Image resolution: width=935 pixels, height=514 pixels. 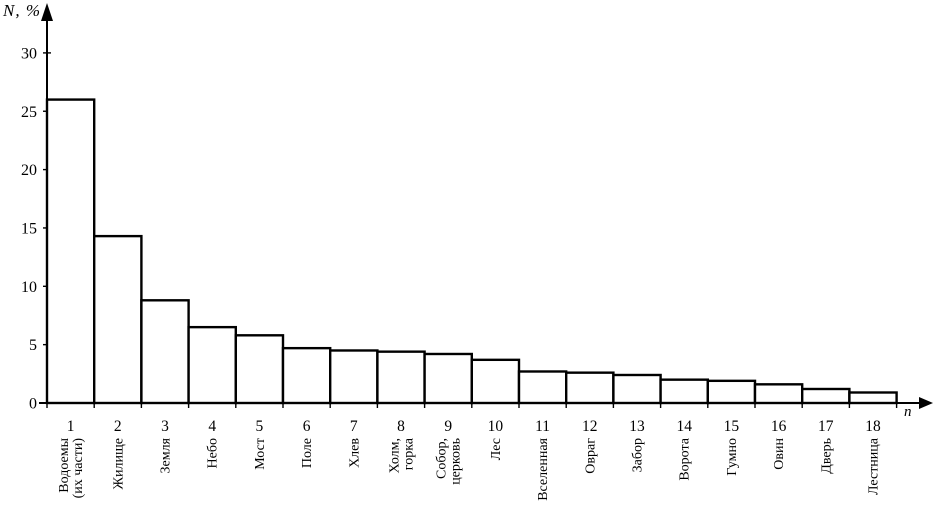 I want to click on x-tick-label: 5, so click(x=260, y=426).